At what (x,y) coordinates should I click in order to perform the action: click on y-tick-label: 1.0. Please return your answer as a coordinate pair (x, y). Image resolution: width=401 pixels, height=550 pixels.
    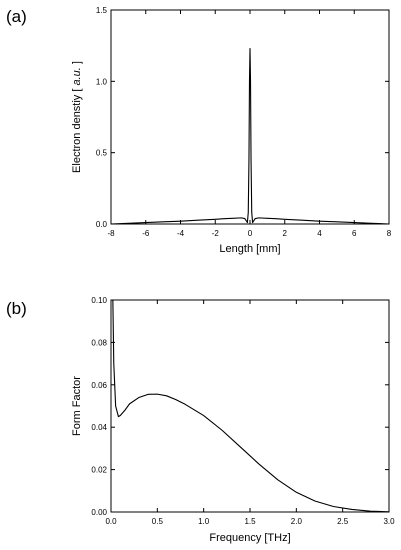
    Looking at the image, I should click on (102, 81).